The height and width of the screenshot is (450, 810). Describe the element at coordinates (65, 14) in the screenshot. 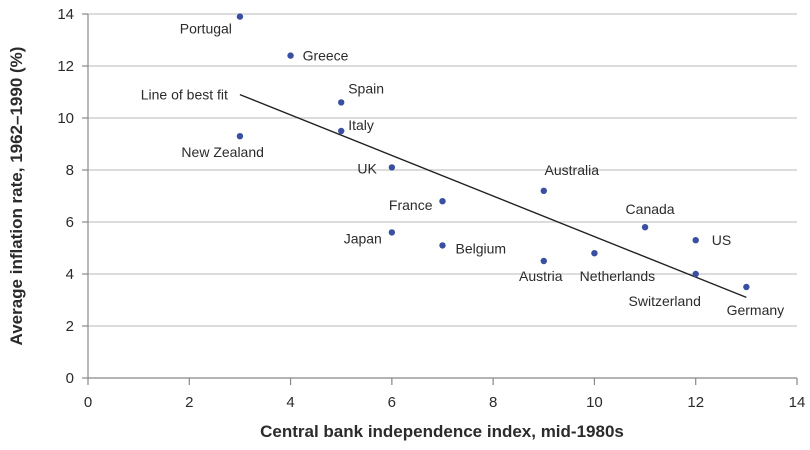

I see `y-tick-label: 14` at that location.